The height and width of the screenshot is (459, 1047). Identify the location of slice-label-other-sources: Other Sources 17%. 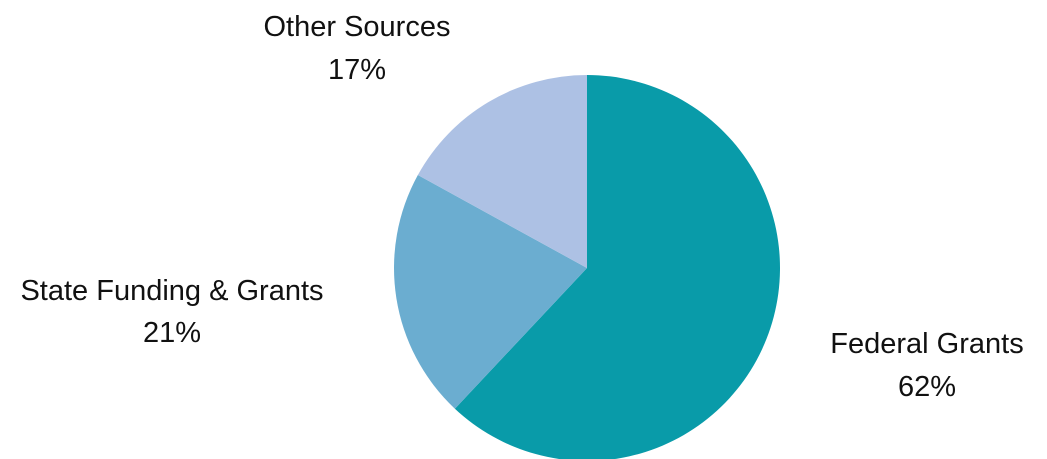
(357, 48).